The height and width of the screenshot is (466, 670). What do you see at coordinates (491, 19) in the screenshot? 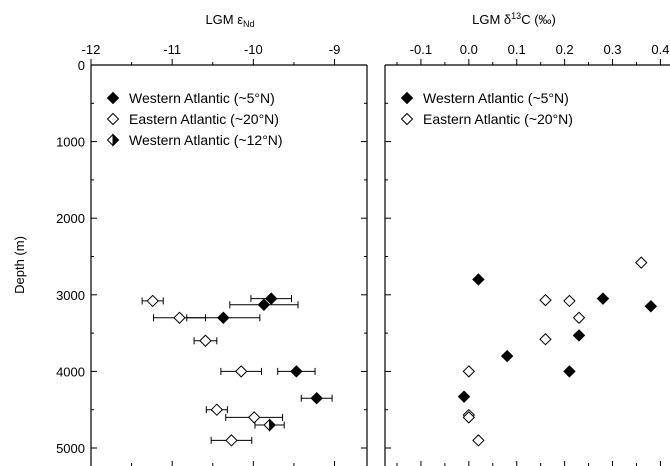
I see `d13c-panel-x-axis-label-main: LGM δ` at bounding box center [491, 19].